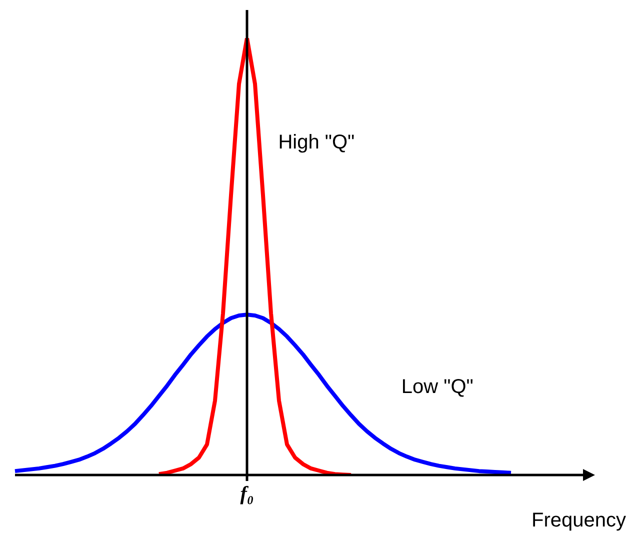 Image resolution: width=632 pixels, height=537 pixels. What do you see at coordinates (247, 494) in the screenshot?
I see `text: f₀` at bounding box center [247, 494].